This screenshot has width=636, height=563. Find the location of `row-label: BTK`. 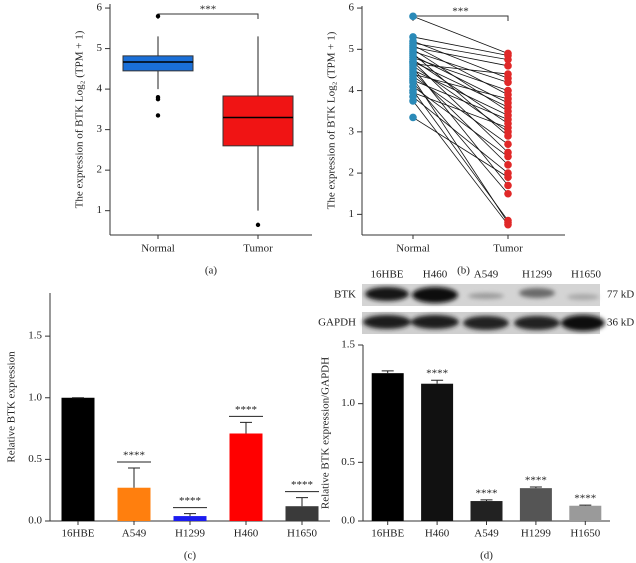

row-label: BTK is located at coordinates (345, 295).